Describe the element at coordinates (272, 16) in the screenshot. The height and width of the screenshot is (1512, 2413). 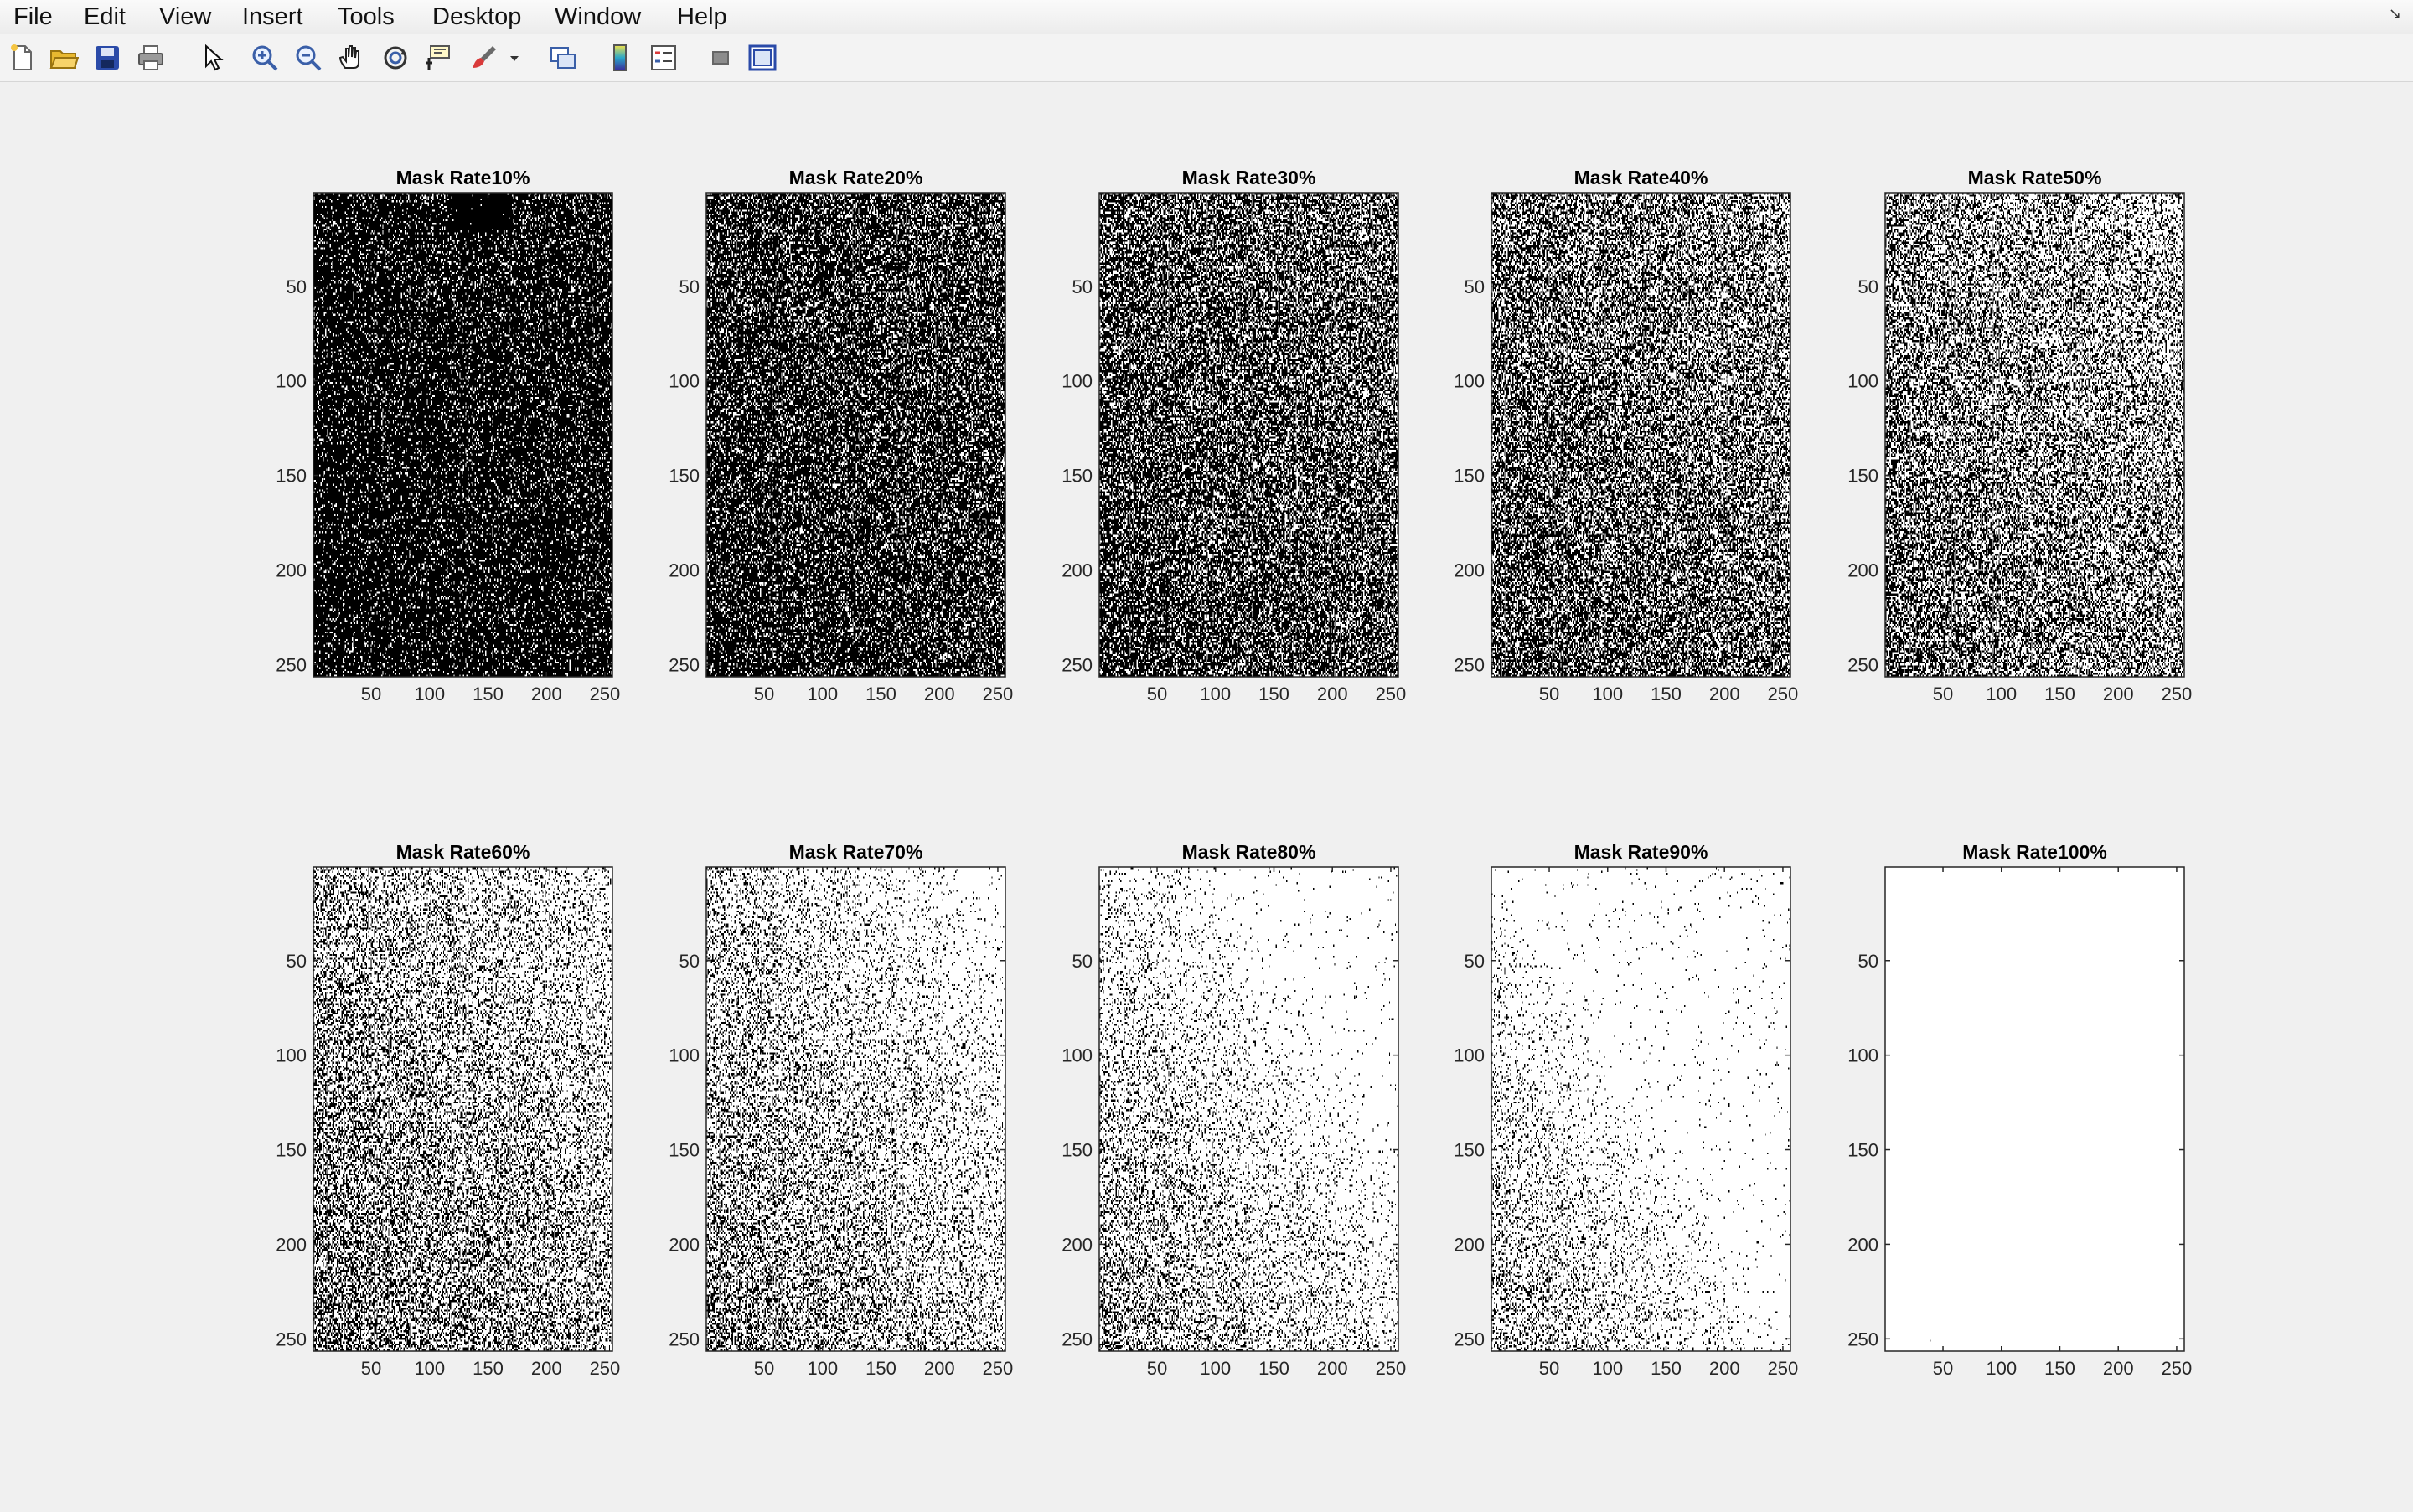
I see `menu-insert: Insert` at that location.